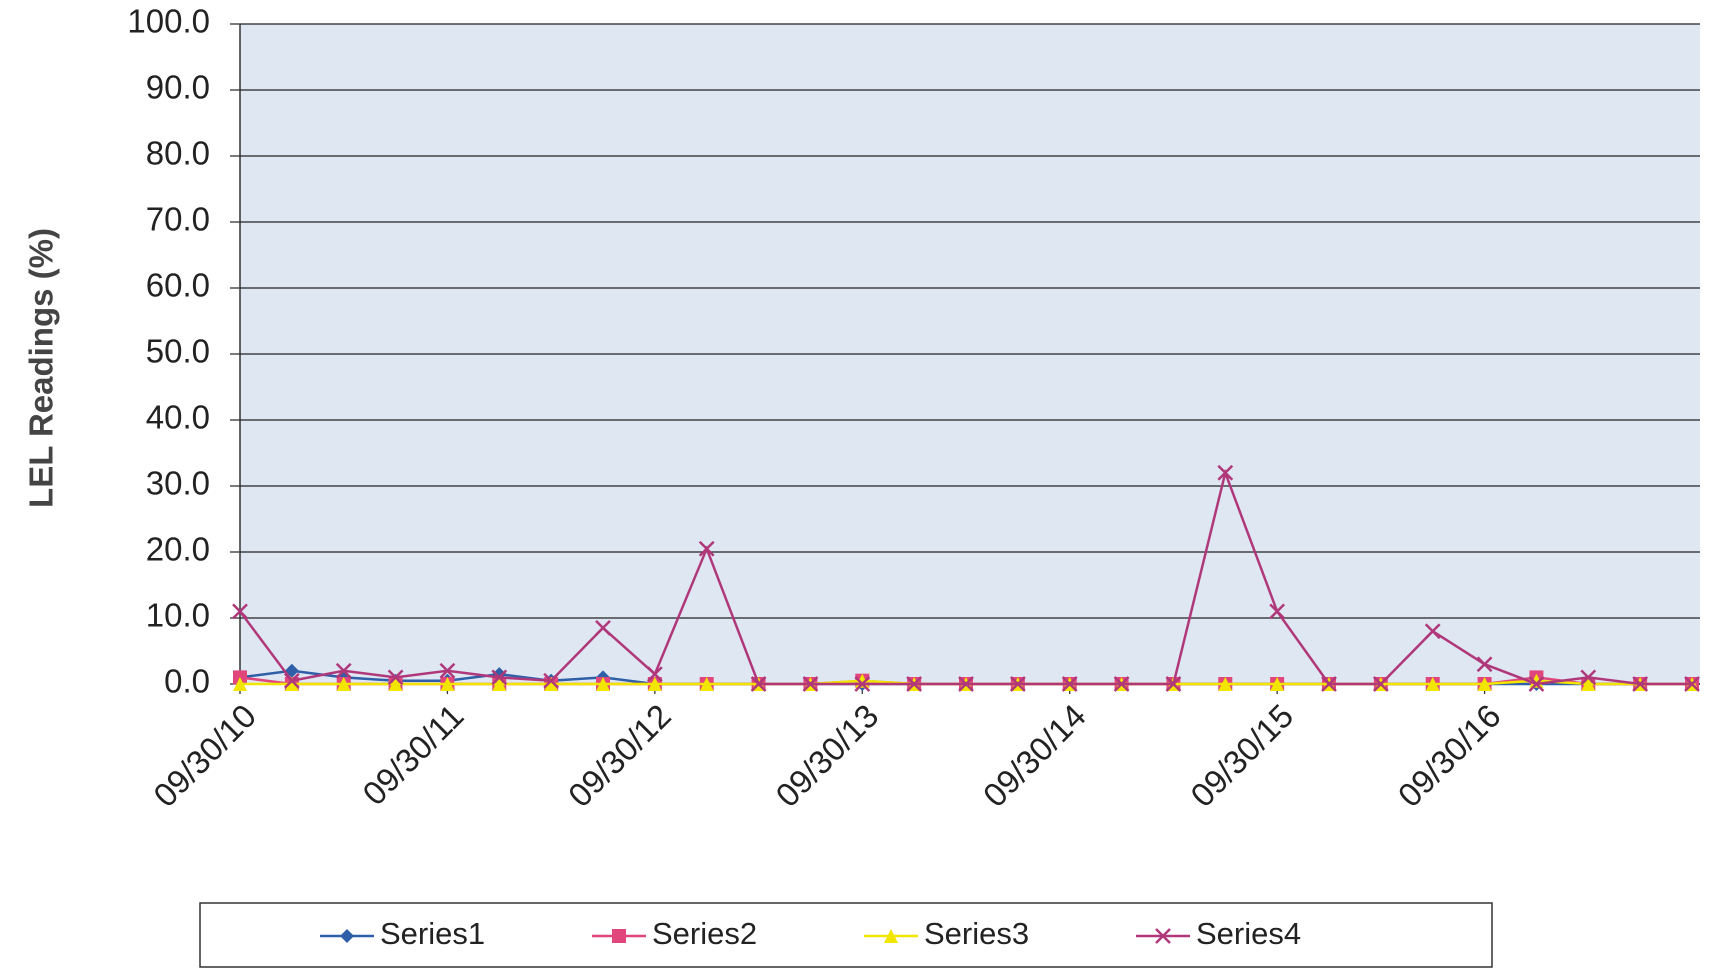 The width and height of the screenshot is (1709, 971). I want to click on x-tick-label: 09/30/12, so click(619, 755).